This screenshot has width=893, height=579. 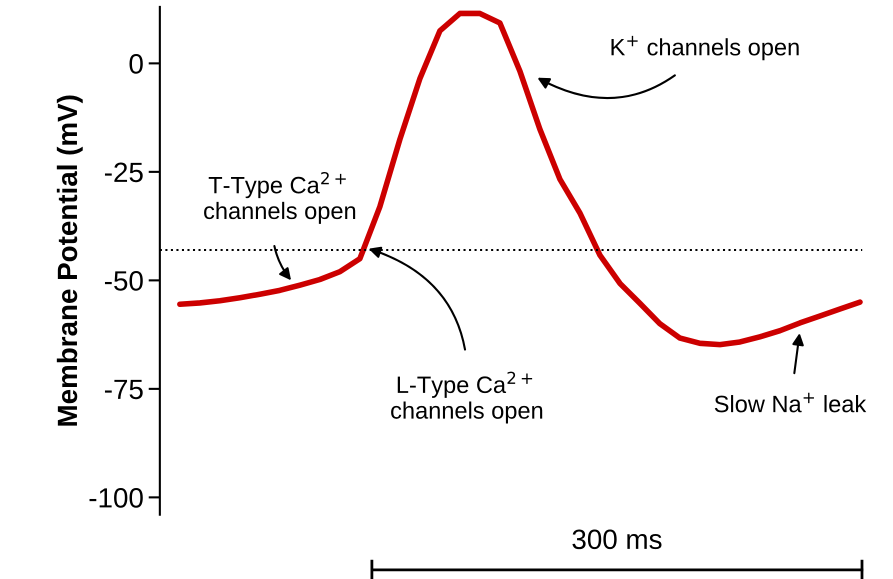 What do you see at coordinates (617, 540) in the screenshot?
I see `text: 300 ms` at bounding box center [617, 540].